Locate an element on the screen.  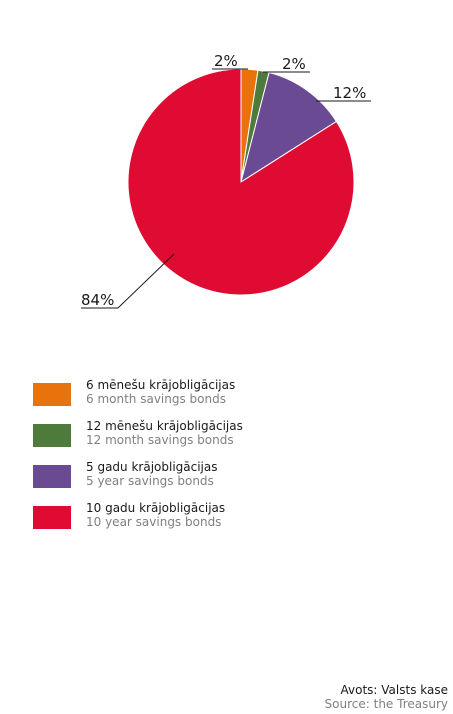
legend-label-lv: 6 mēnešu krājobligācijas is located at coordinates (161, 385).